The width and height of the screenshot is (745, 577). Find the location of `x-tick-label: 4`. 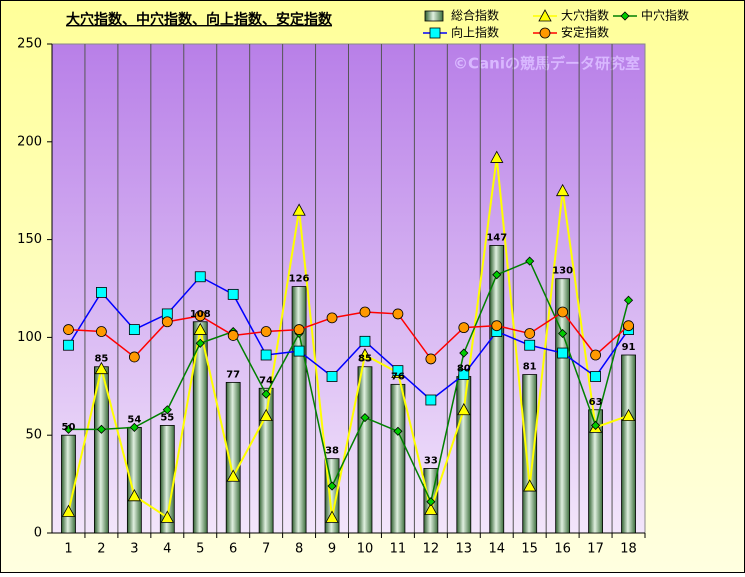

x-tick-label: 4 is located at coordinates (167, 549).